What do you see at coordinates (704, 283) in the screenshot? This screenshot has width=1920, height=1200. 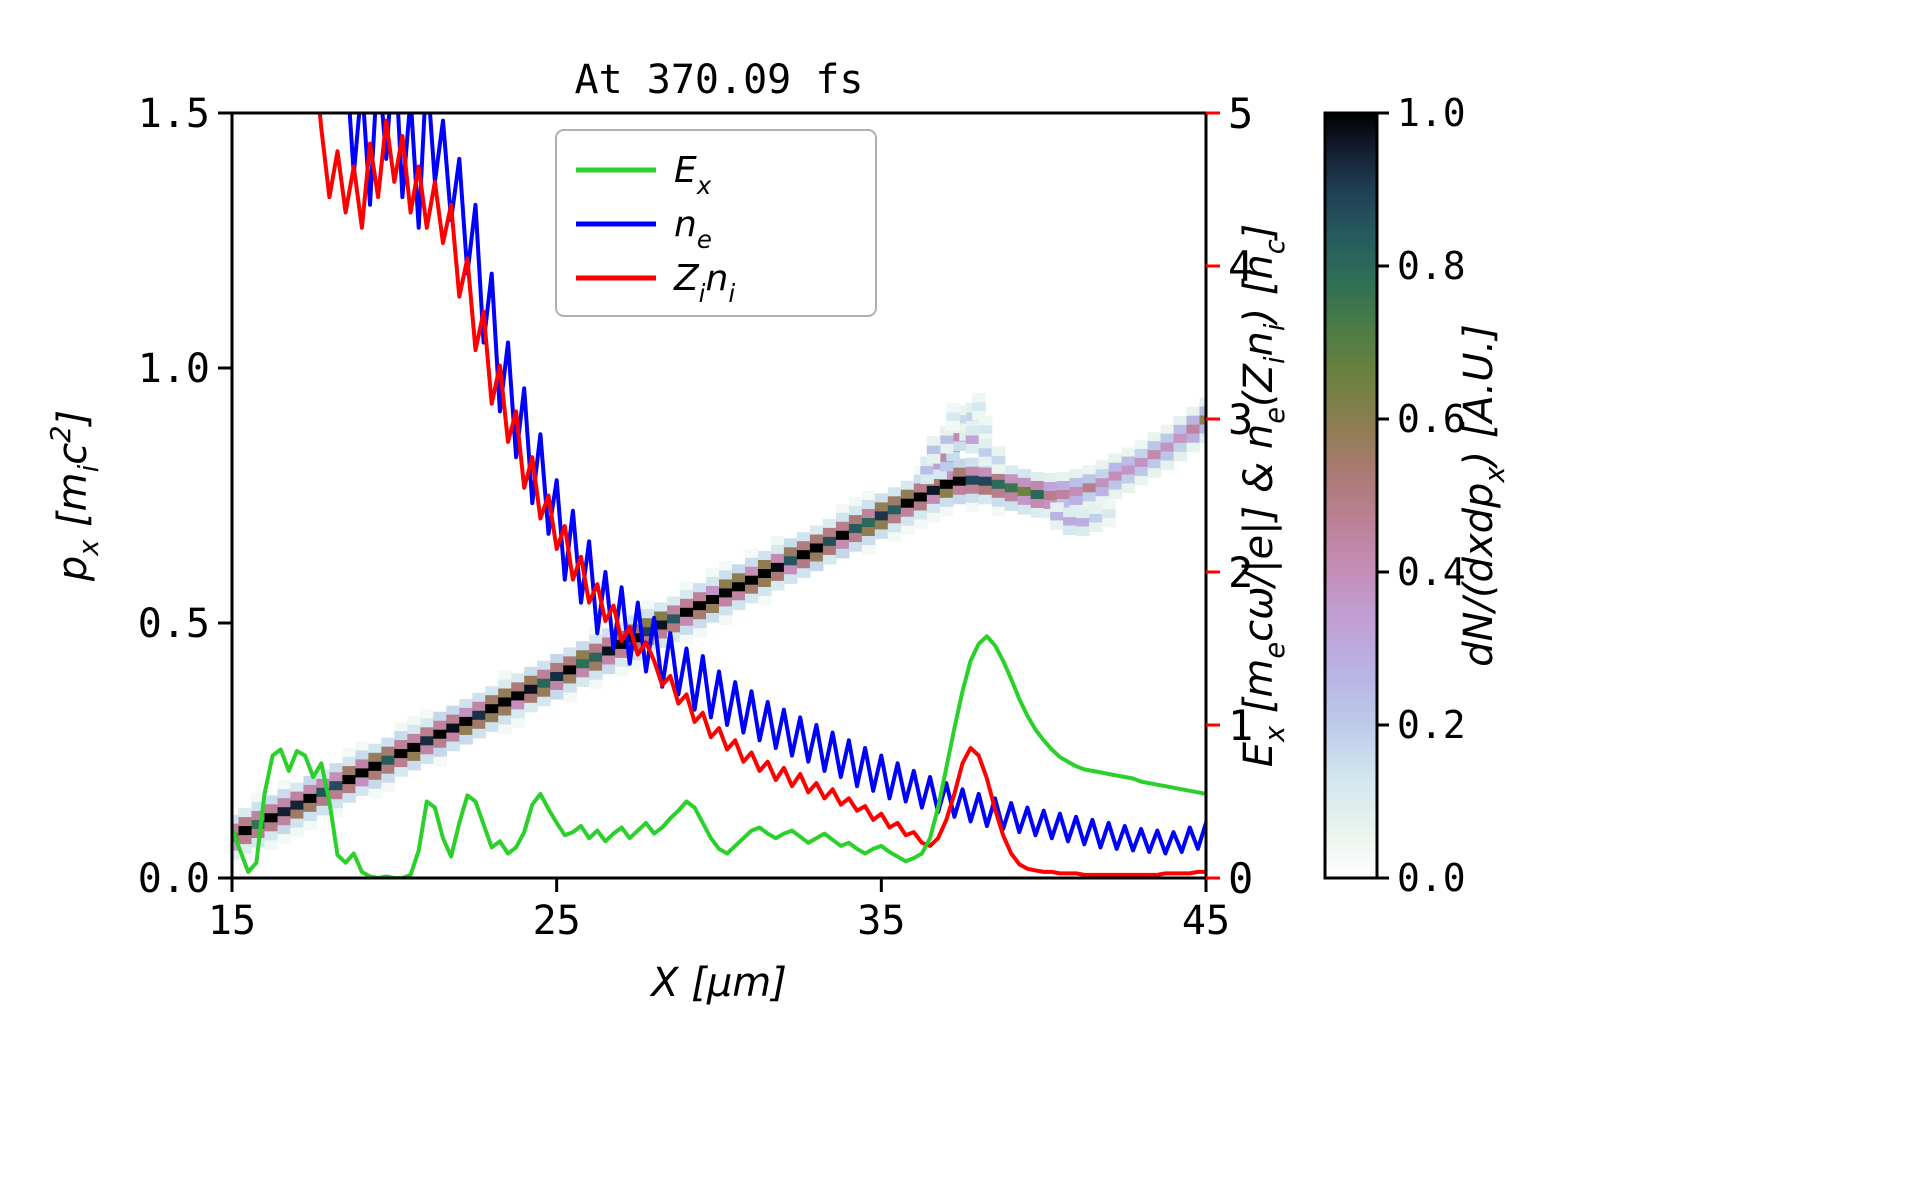 I see `legend-label: Zini` at bounding box center [704, 283].